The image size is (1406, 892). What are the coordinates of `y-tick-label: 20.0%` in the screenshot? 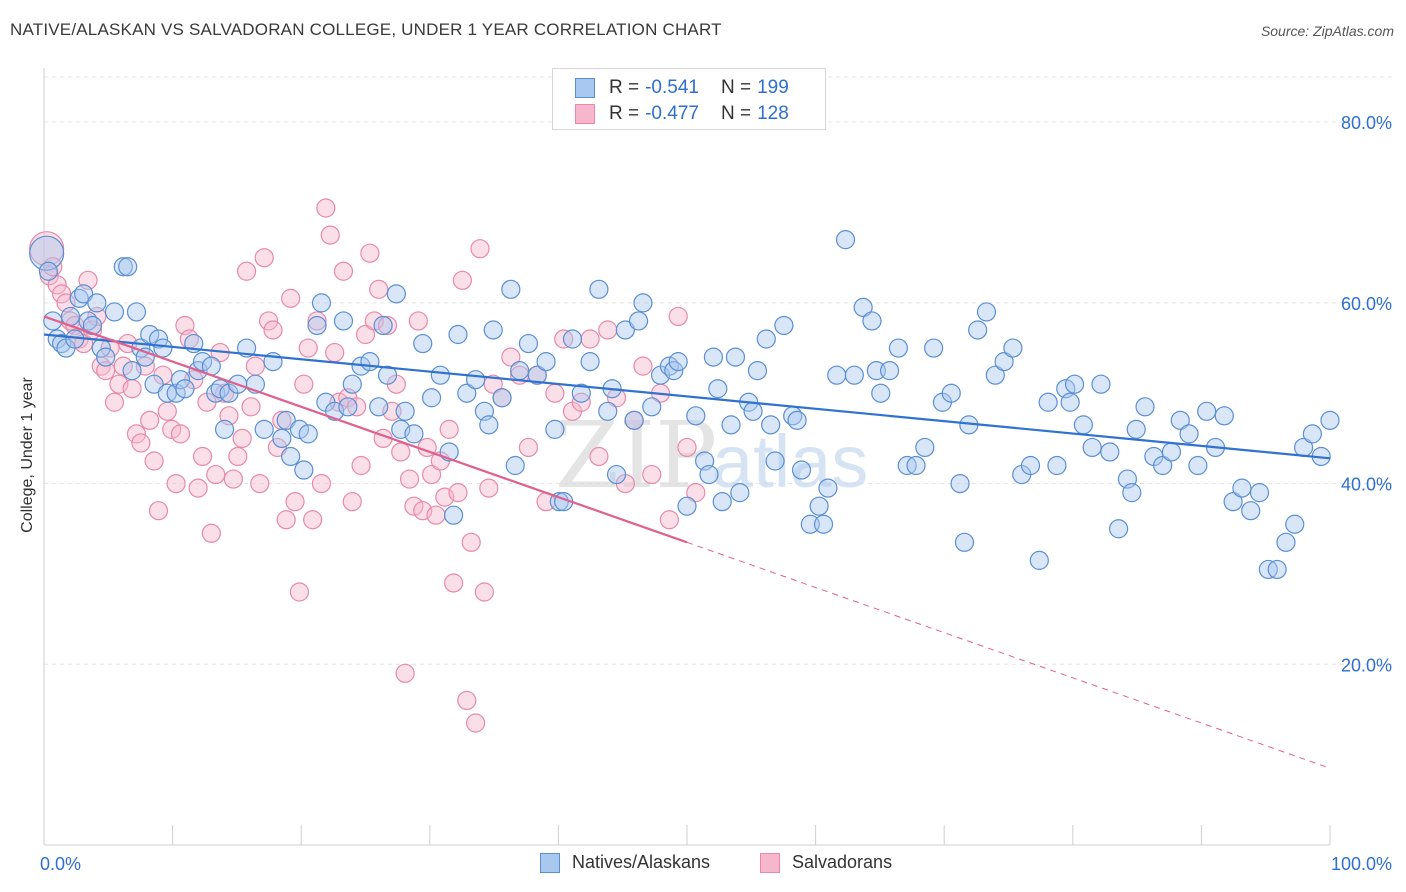 It's located at (1366, 665).